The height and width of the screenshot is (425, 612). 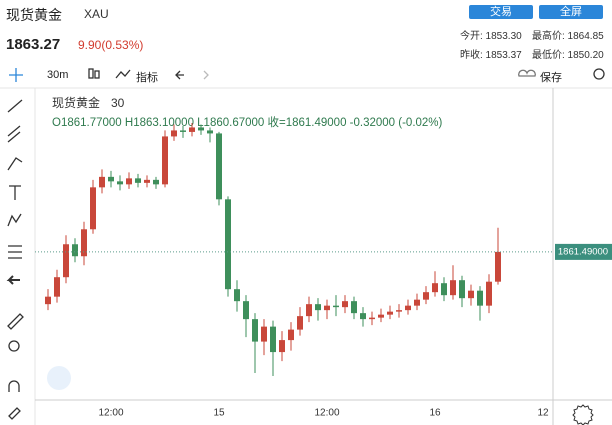 What do you see at coordinates (568, 55) in the screenshot?
I see `stat: 最低价: 1850.20` at bounding box center [568, 55].